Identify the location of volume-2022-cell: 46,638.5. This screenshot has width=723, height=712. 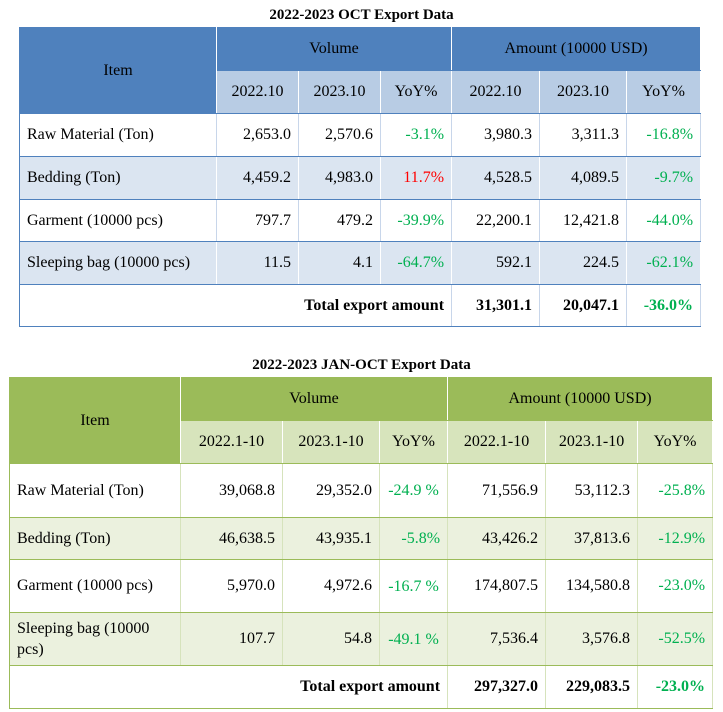
(231, 538).